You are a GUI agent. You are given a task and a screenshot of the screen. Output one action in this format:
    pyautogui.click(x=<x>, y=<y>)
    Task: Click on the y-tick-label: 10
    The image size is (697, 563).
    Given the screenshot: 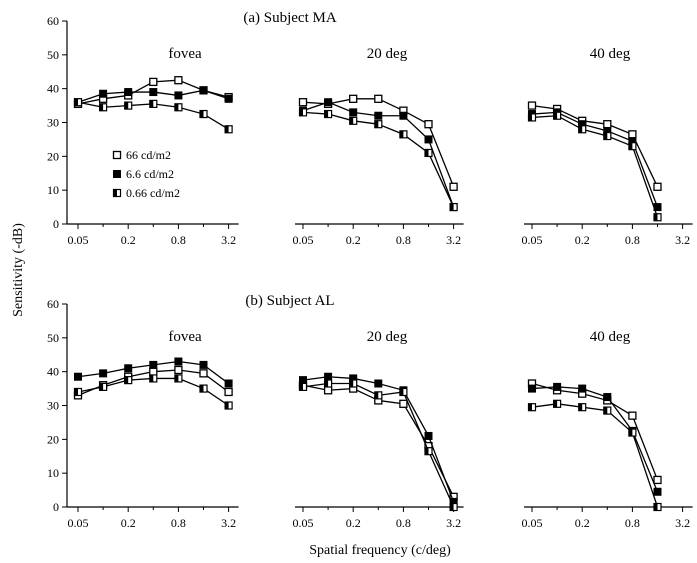 What is the action you would take?
    pyautogui.click(x=53, y=190)
    